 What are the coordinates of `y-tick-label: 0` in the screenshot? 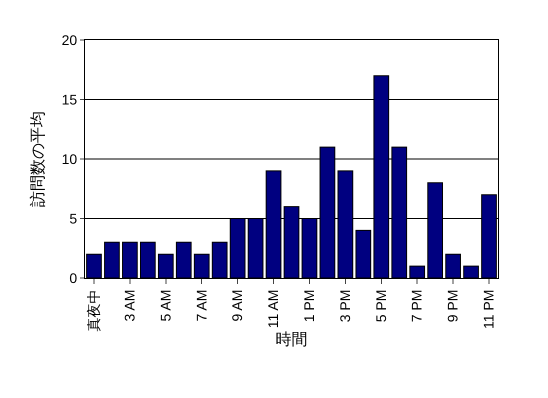 It's located at (73, 278).